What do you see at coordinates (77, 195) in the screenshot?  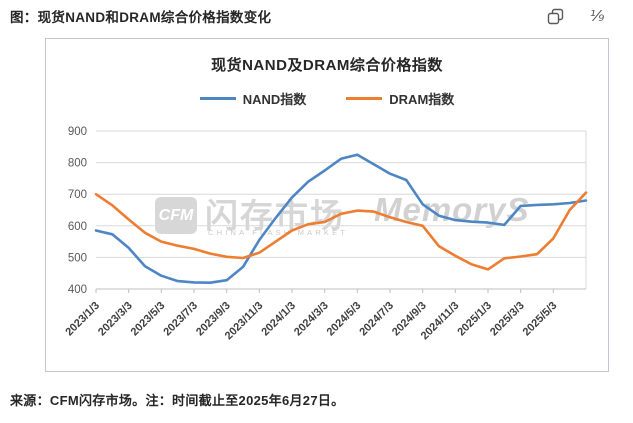 I see `y-tick-label: 700` at bounding box center [77, 195].